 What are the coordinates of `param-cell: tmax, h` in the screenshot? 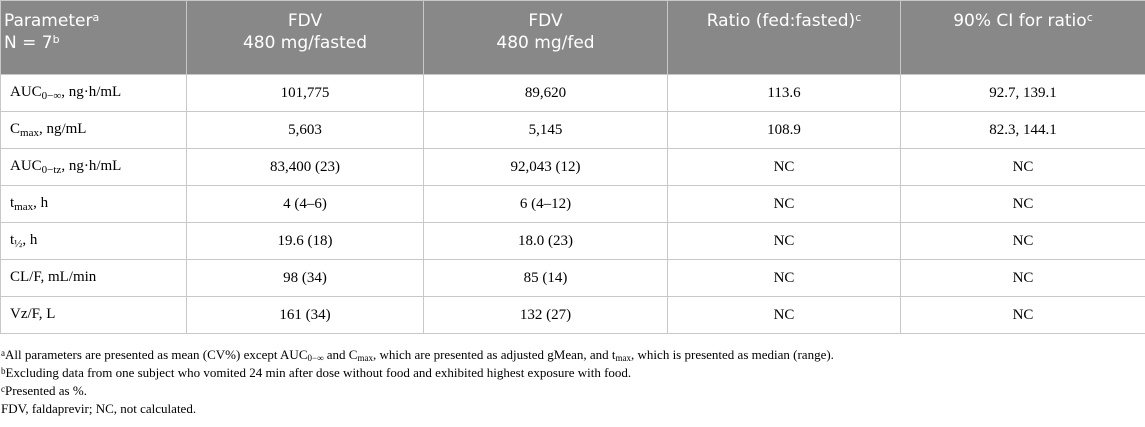 It's located at (93, 204).